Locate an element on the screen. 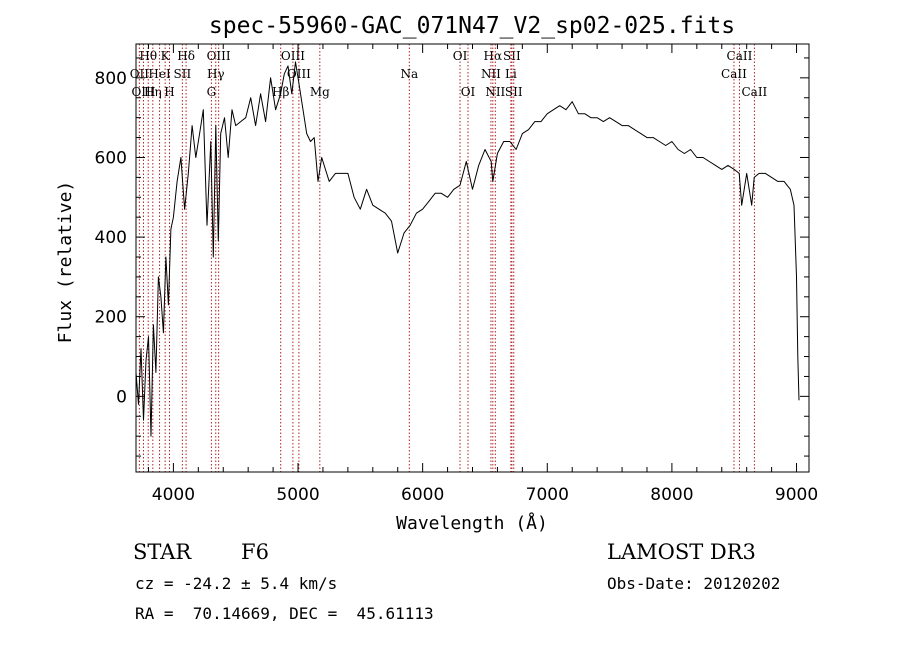 This screenshot has height=649, width=900. x-tick-label: 7000 is located at coordinates (547, 495).